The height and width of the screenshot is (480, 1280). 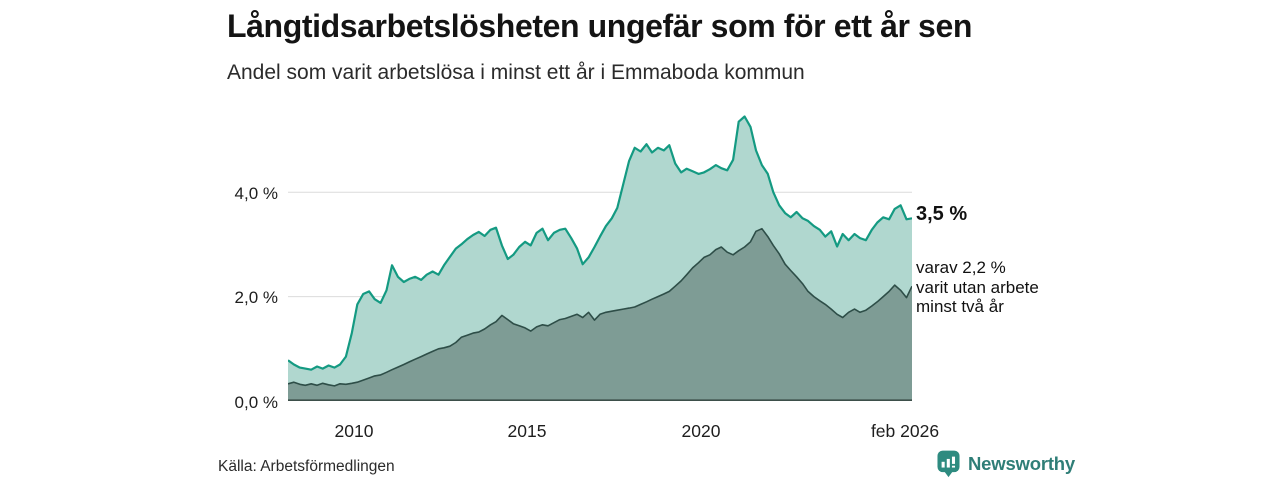 What do you see at coordinates (948, 463) in the screenshot?
I see `bar-chart-speech-bubble-icon` at bounding box center [948, 463].